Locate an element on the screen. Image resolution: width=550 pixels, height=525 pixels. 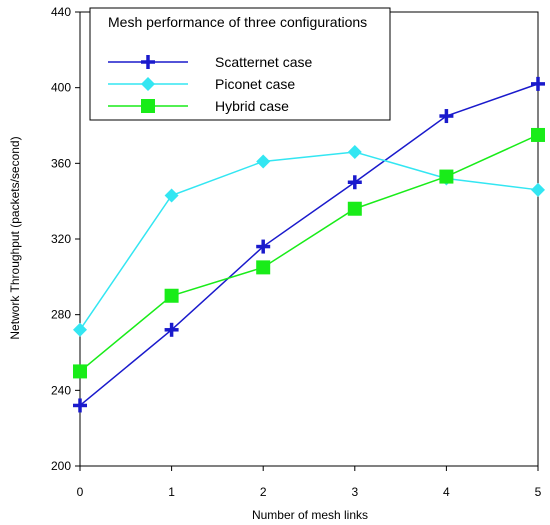
x-tick-label: 5 is located at coordinates (538, 492).